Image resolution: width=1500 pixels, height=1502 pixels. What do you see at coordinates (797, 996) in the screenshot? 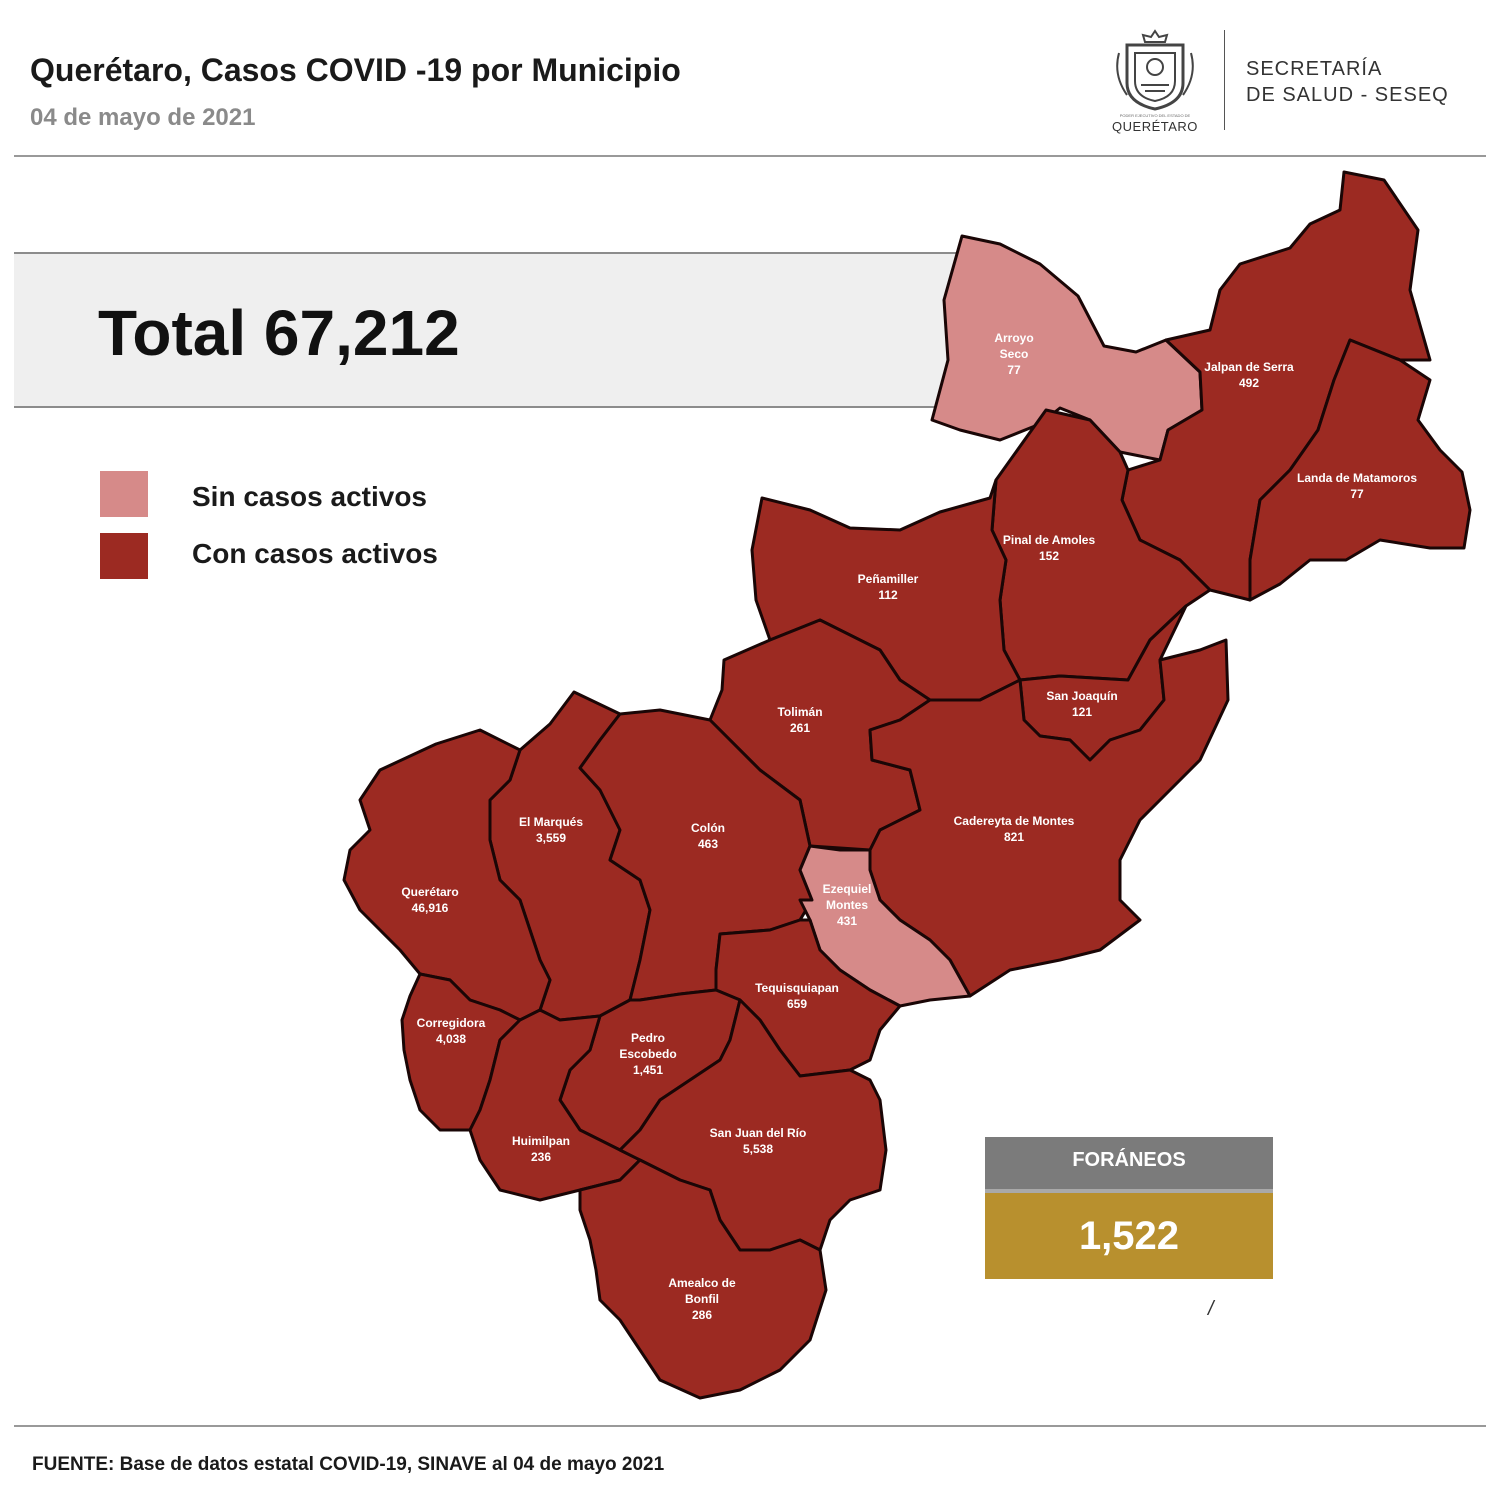
I see `label-tequisquiapan: Tequisquiapan 659` at bounding box center [797, 996].